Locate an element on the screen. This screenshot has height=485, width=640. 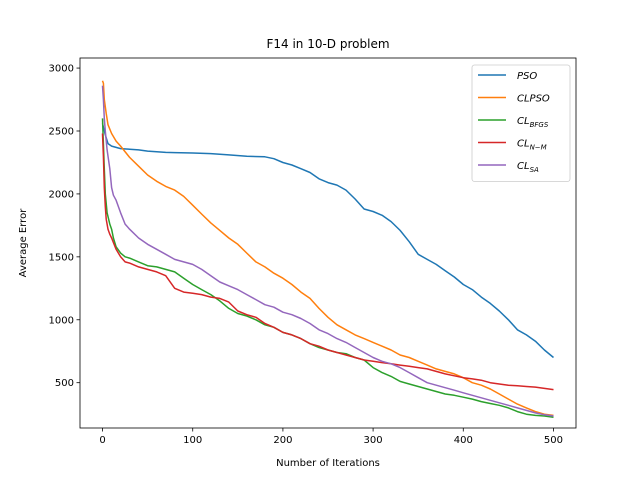
chart-title: F14 in 10-D problem is located at coordinates (327, 44).